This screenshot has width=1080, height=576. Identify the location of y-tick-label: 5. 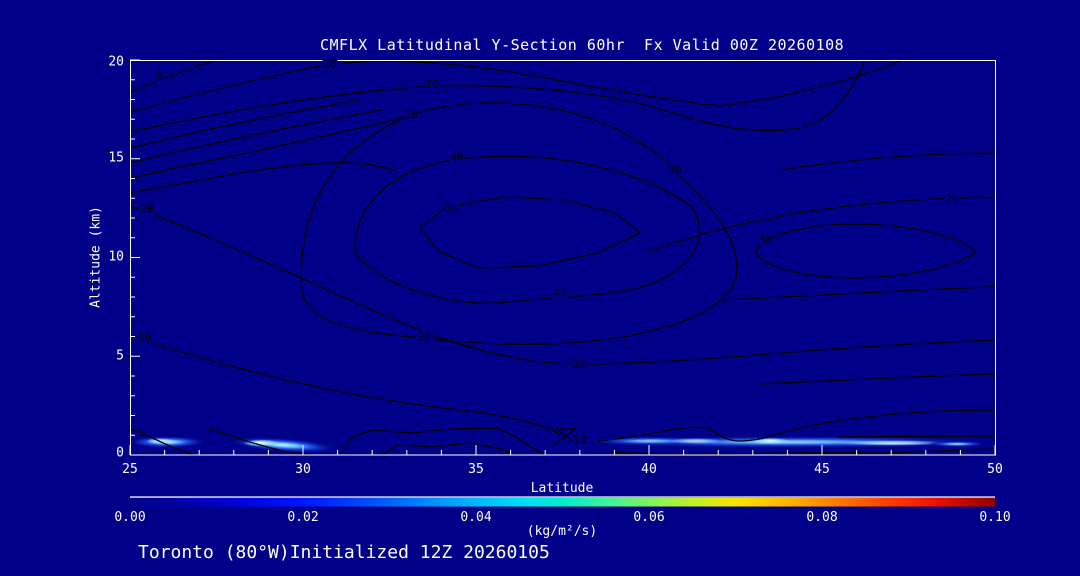
(120, 356).